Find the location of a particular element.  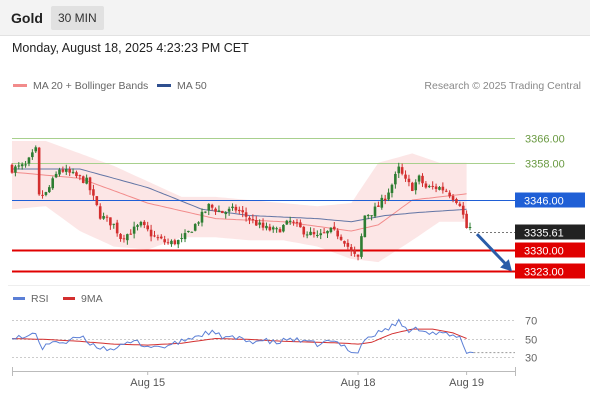

timestamp: Monday, August 18, 2025 4:23:23 PM CET is located at coordinates (130, 48).